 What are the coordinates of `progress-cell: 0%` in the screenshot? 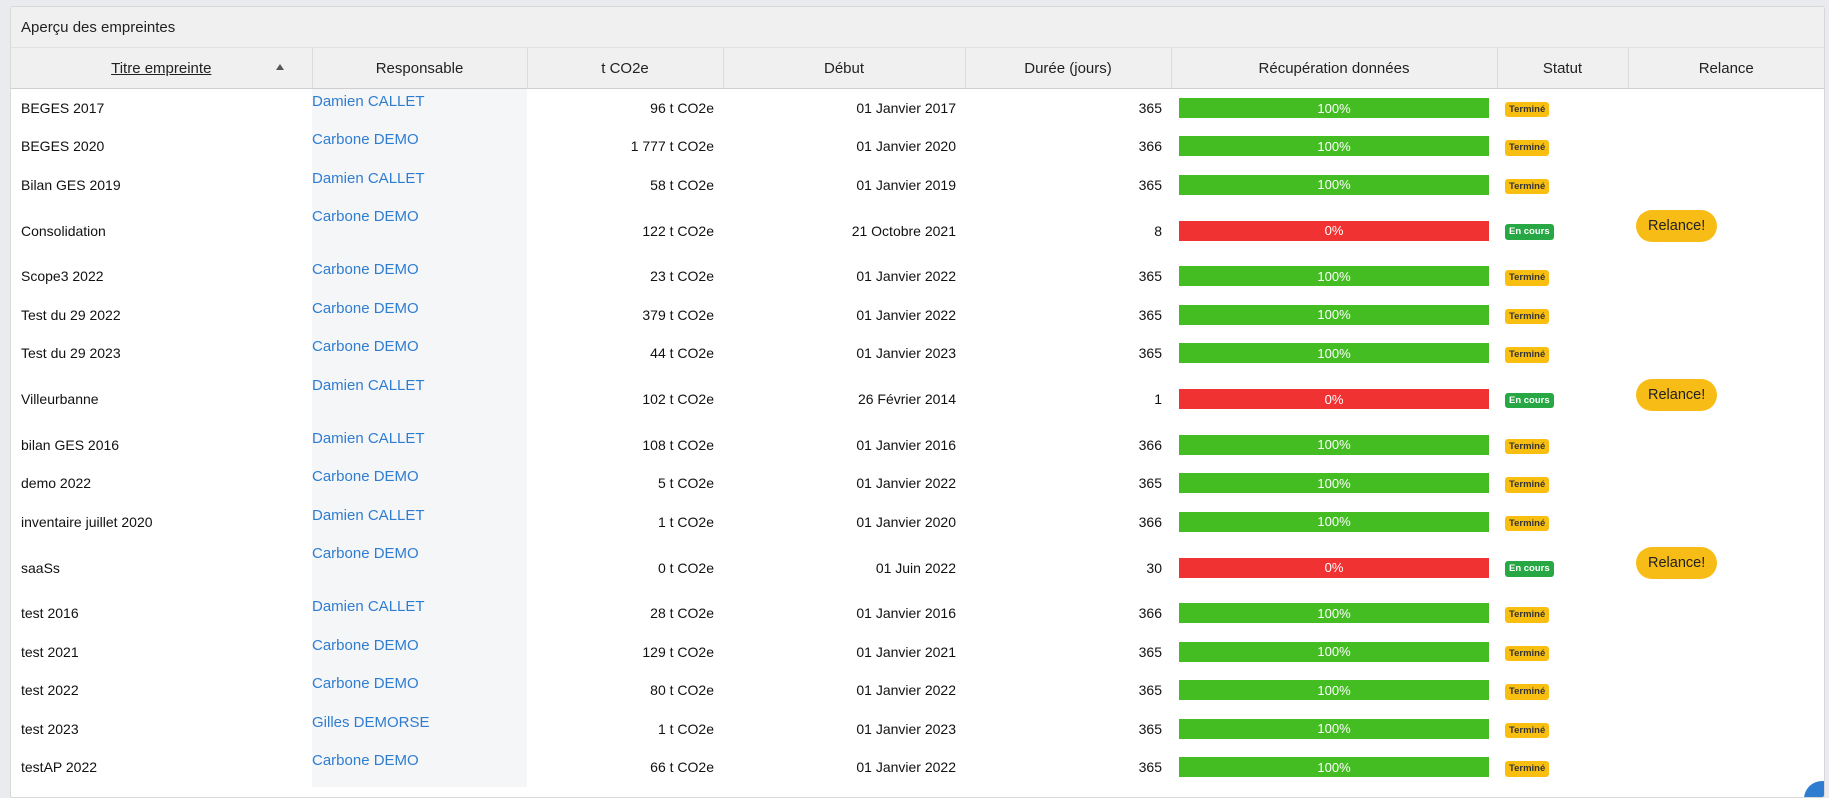 It's located at (1334, 567).